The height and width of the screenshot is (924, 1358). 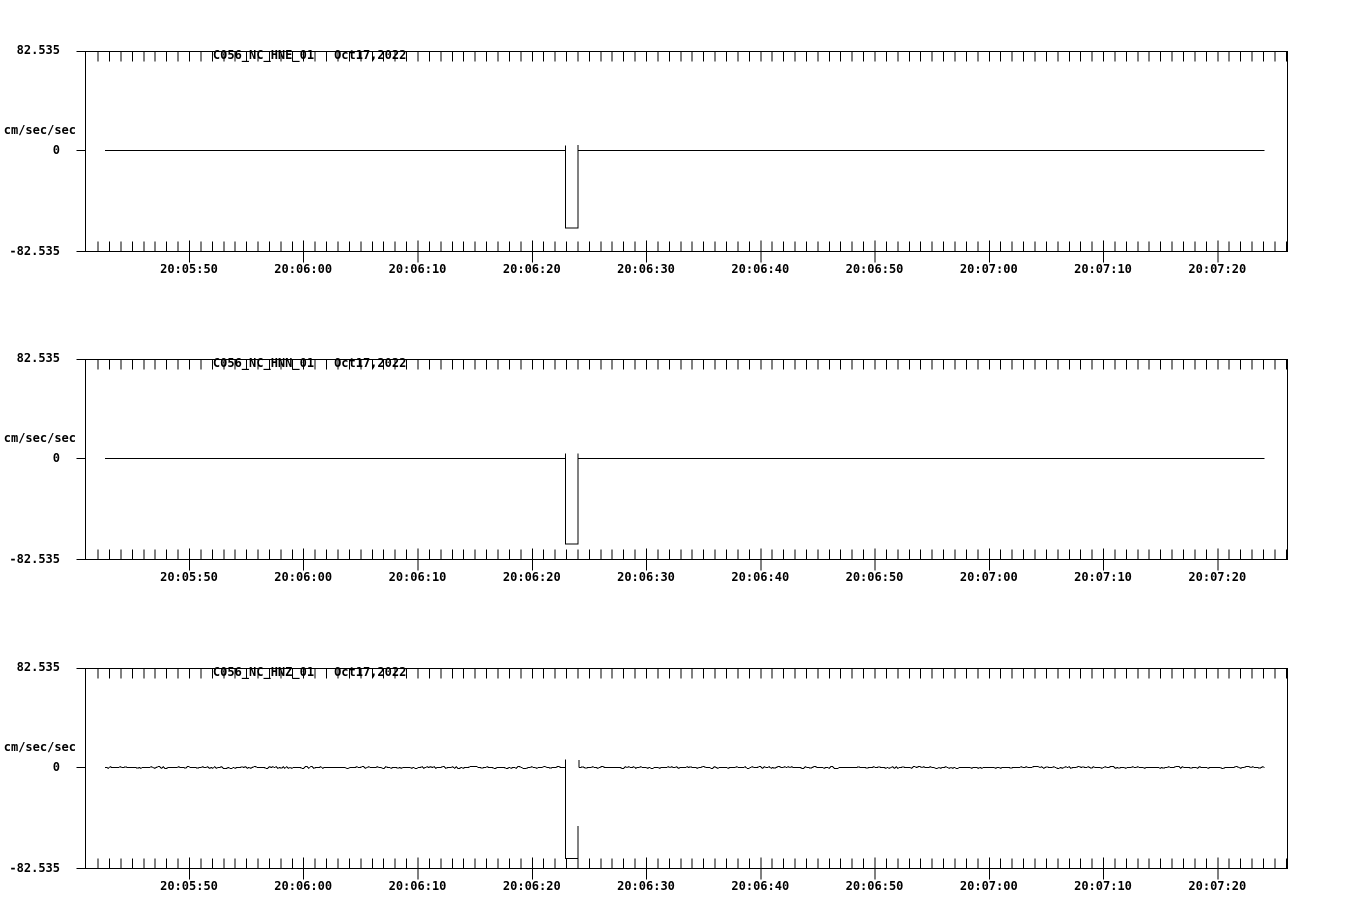 I want to click on panel-title: C056_NC_HNE_01 Oct17,2022, so click(x=295, y=48).